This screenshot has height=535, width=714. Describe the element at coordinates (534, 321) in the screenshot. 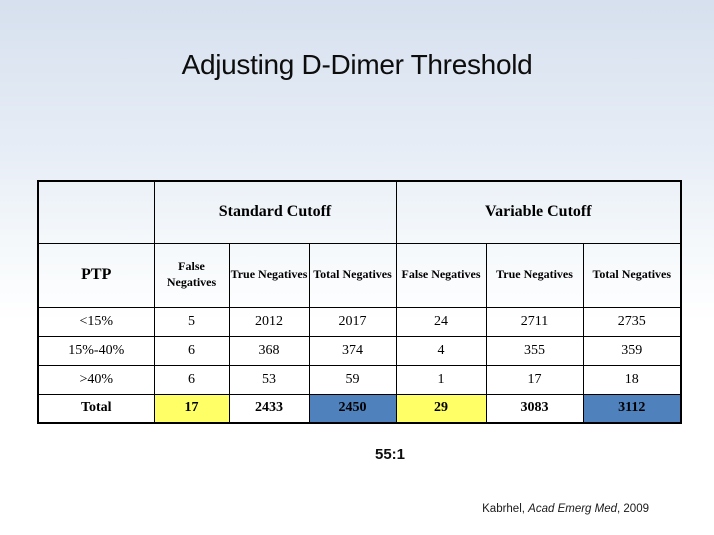

I see `table-cell: 2711` at that location.